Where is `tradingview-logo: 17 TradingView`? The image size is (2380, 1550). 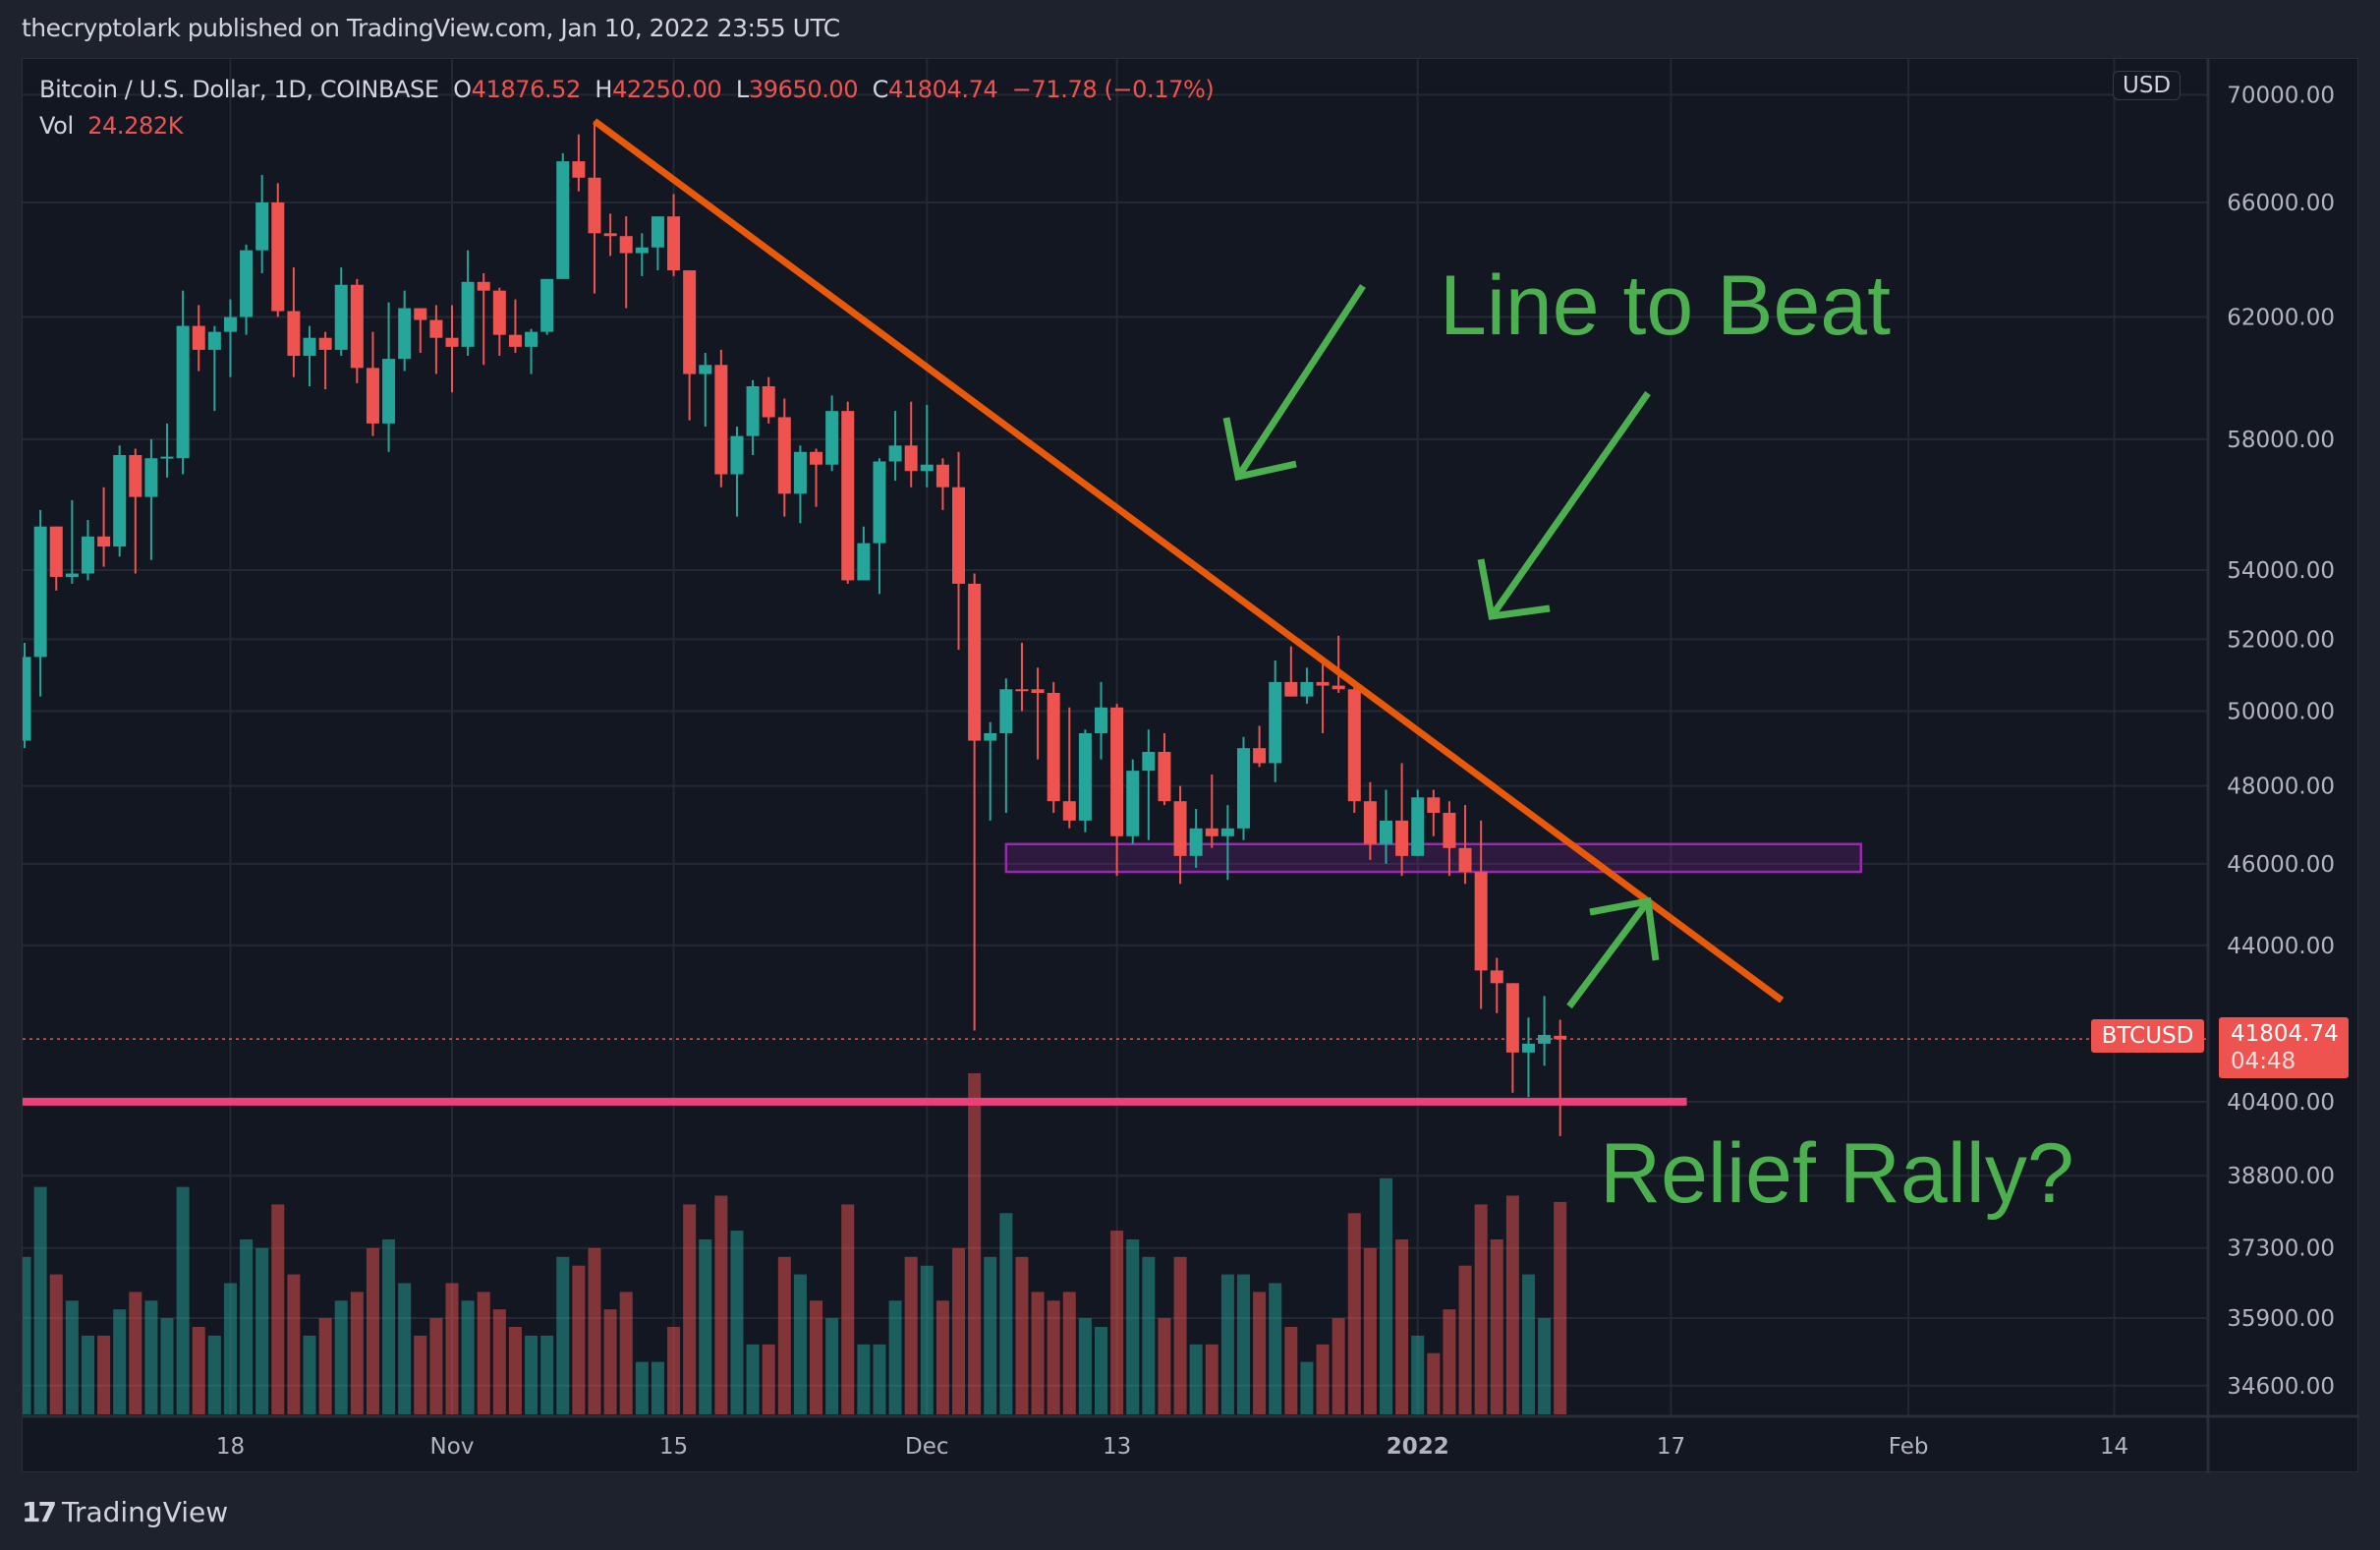 tradingview-logo: 17 TradingView is located at coordinates (125, 1512).